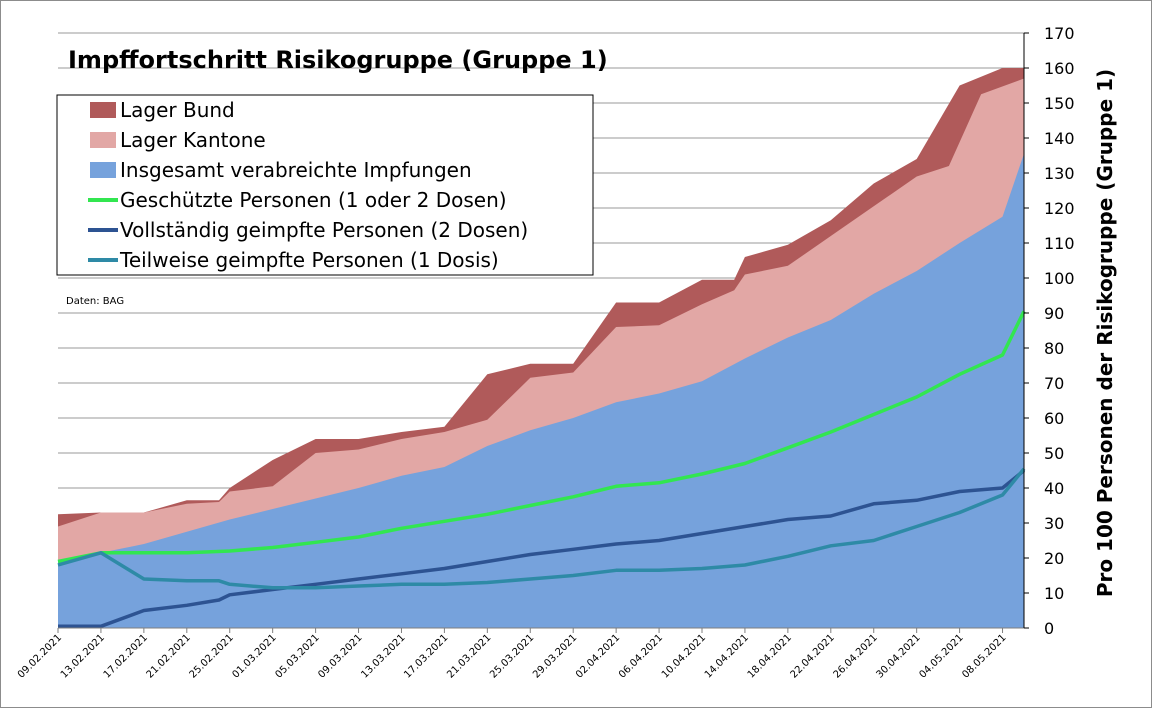  What do you see at coordinates (1054, 453) in the screenshot?
I see `y-tick-label: 50` at bounding box center [1054, 453].